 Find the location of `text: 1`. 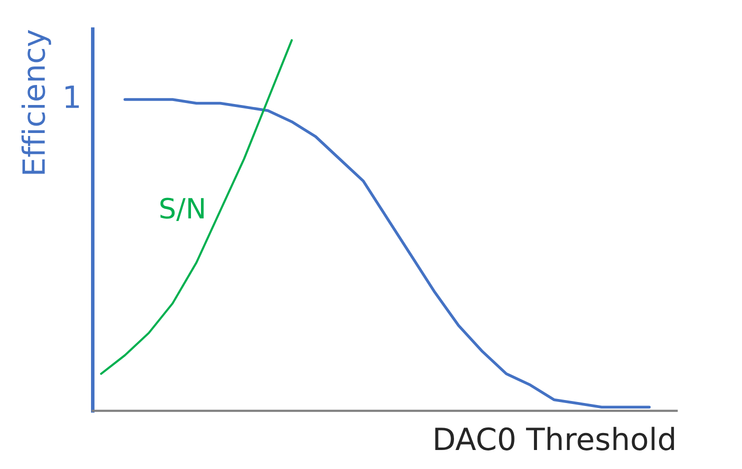

text: 1 is located at coordinates (72, 97).